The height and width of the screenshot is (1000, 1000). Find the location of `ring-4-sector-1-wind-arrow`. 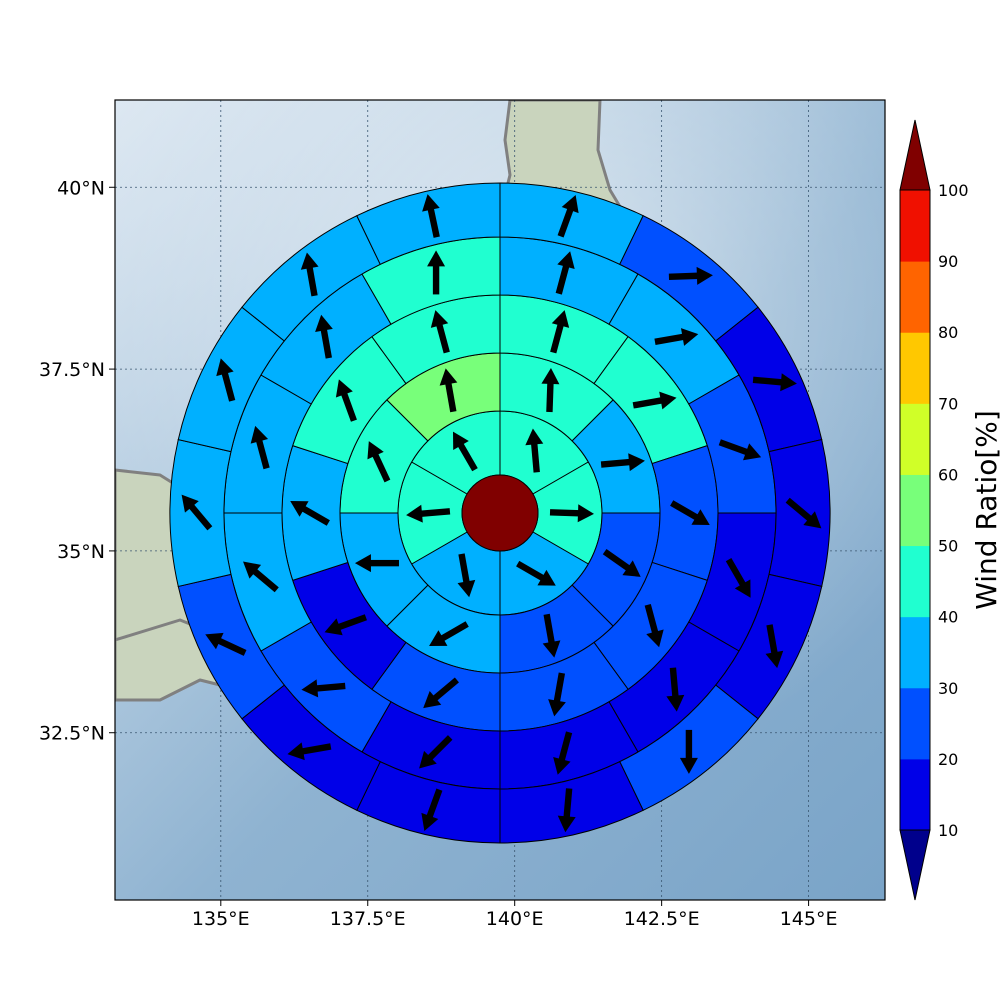

ring-4-sector-1-wind-arrow is located at coordinates (565, 273).